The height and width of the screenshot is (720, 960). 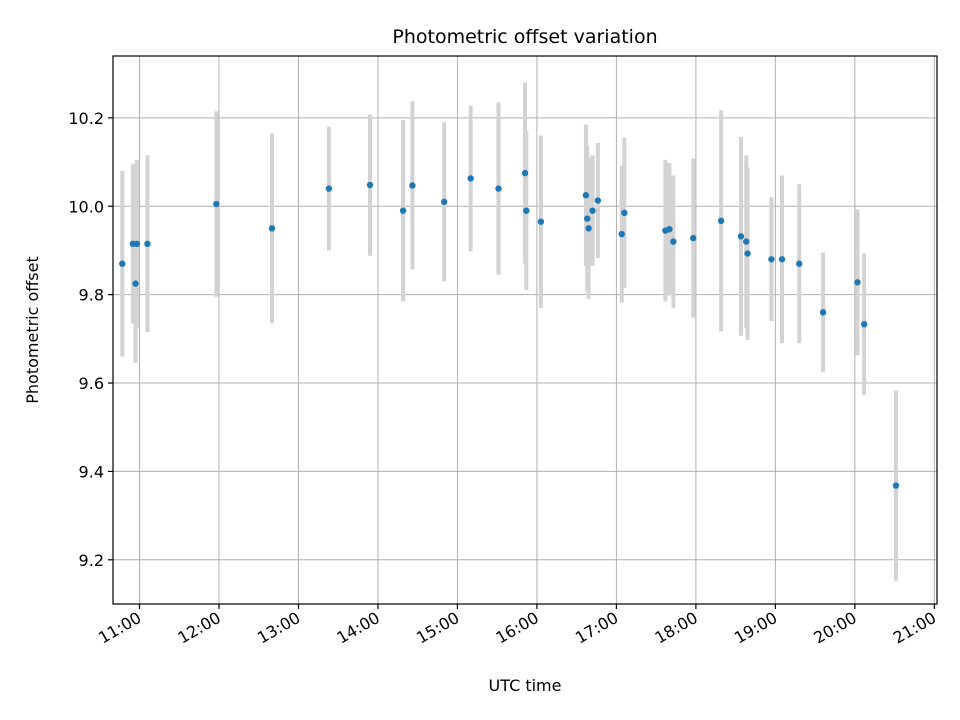 I want to click on y-tick-label: 10.0, so click(x=86, y=206).